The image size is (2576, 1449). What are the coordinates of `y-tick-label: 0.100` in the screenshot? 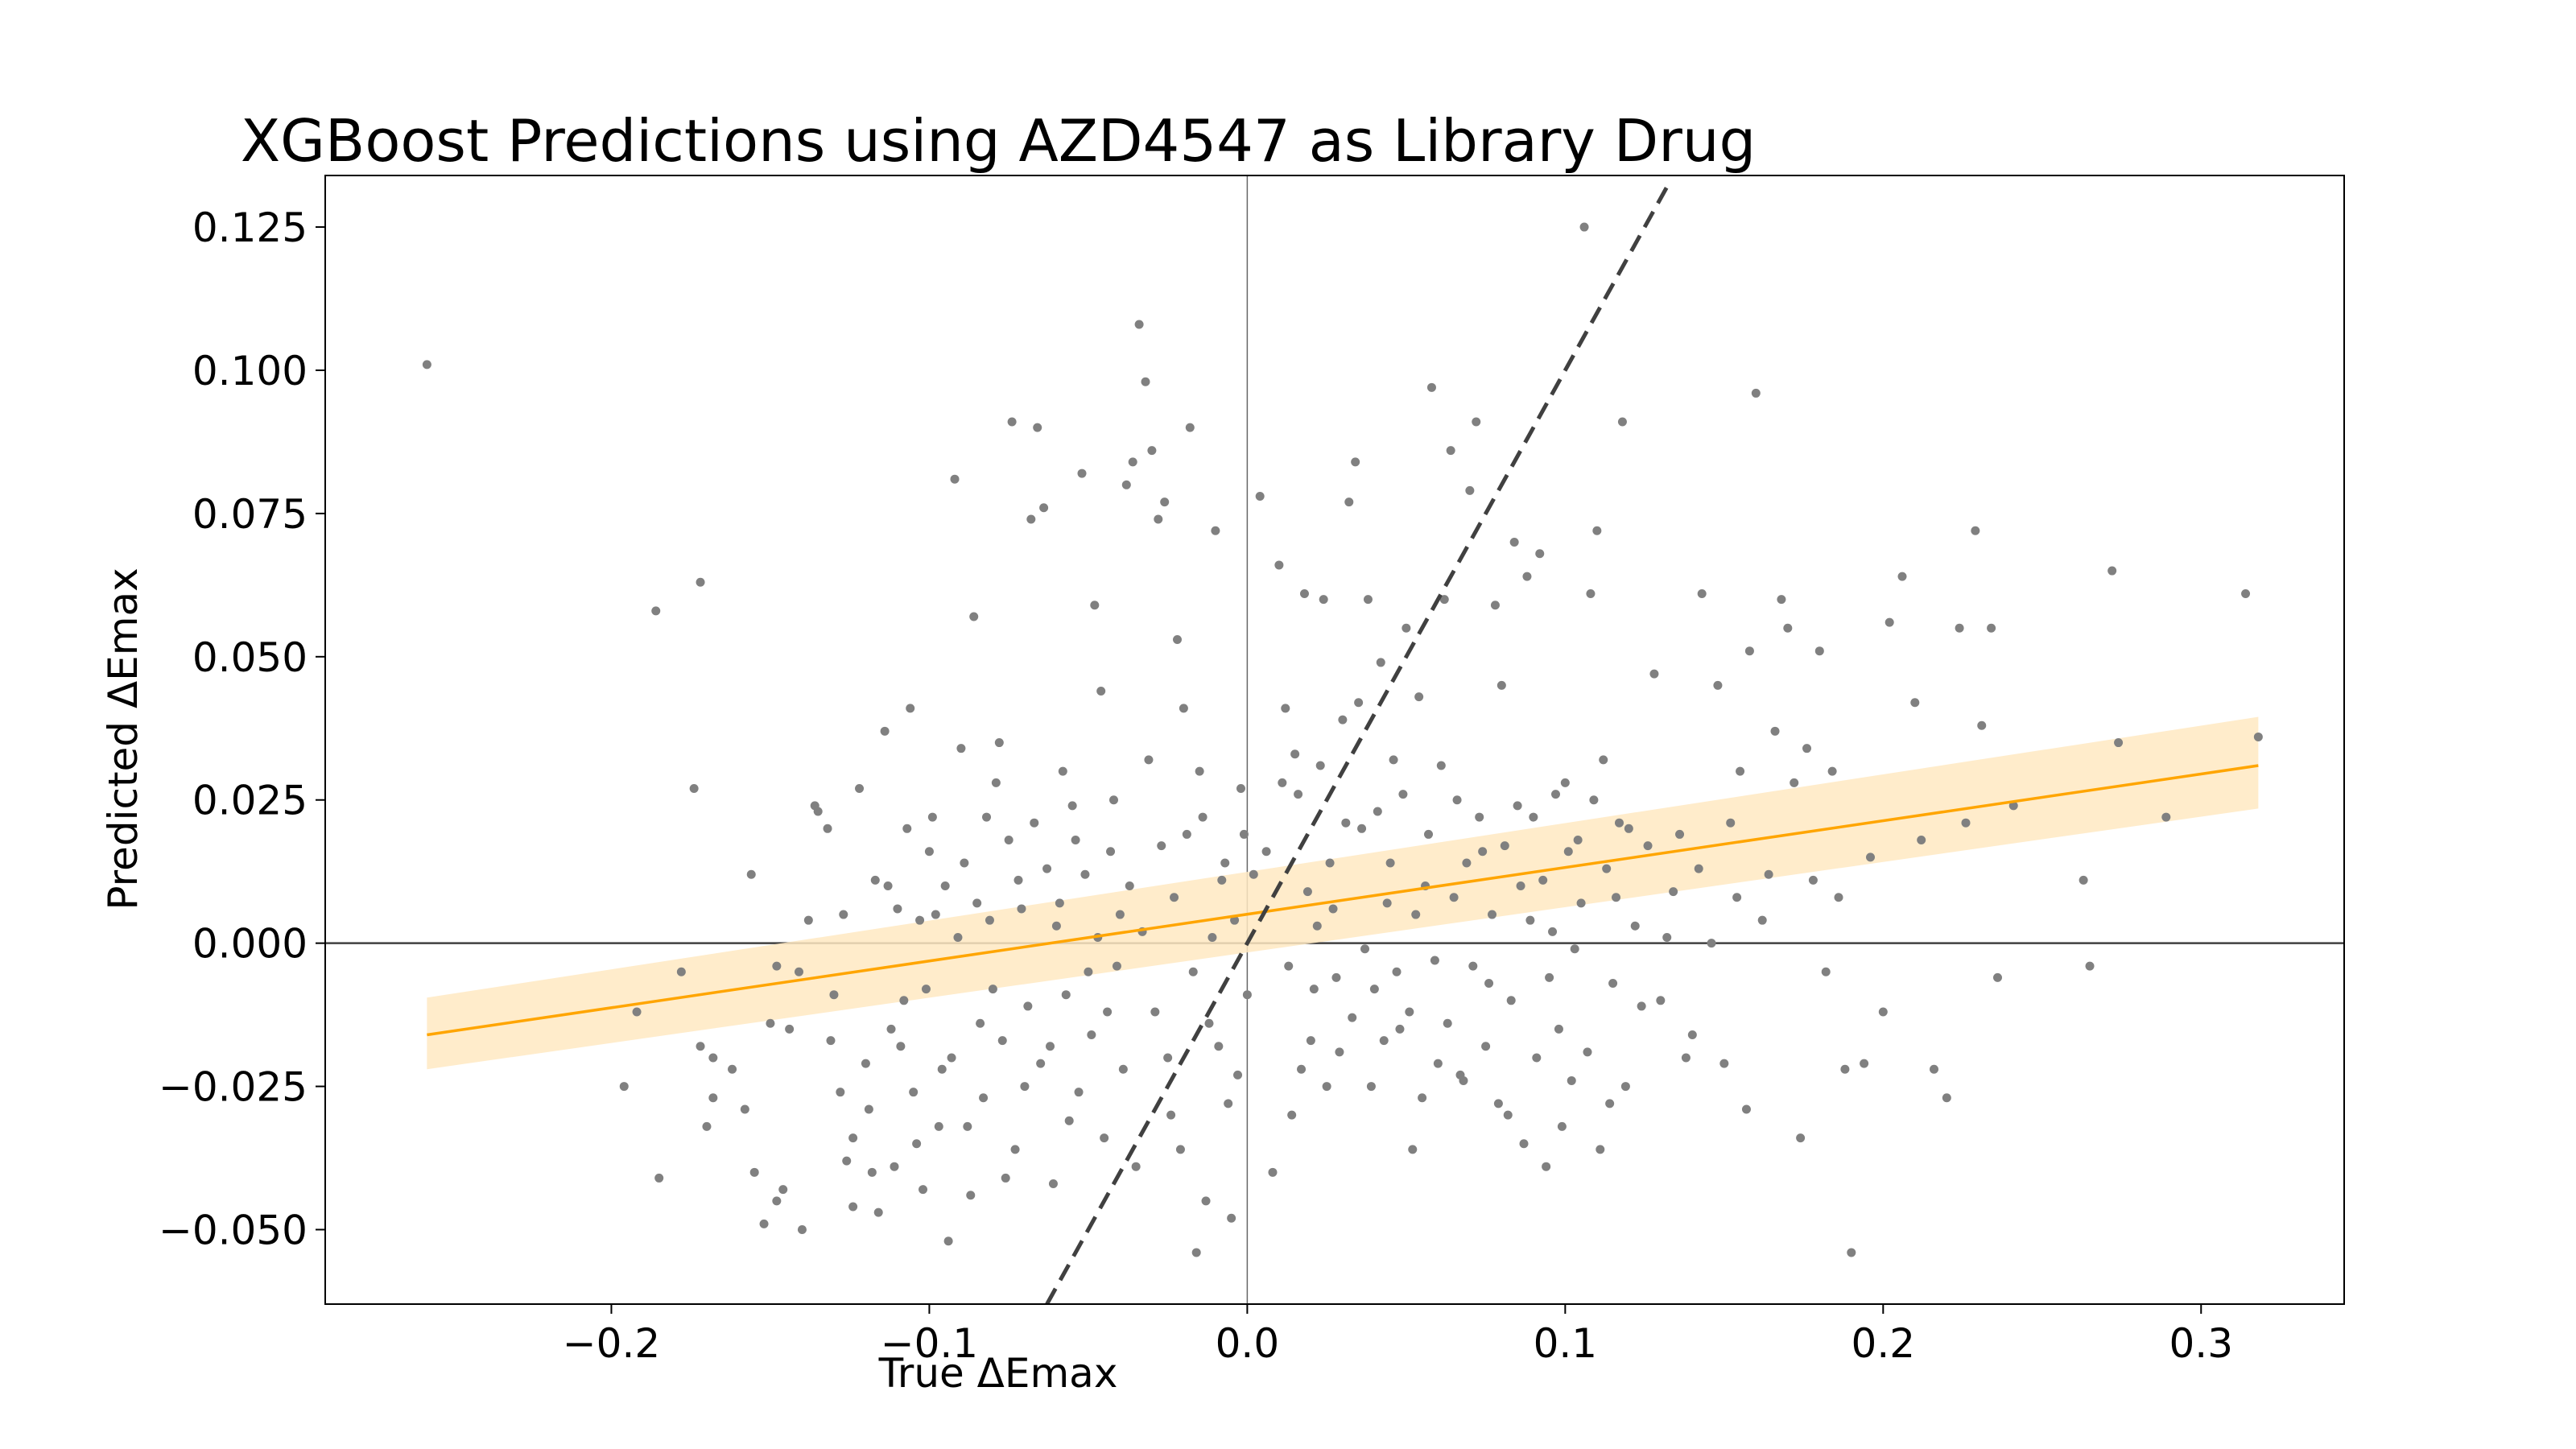 It's located at (250, 371).